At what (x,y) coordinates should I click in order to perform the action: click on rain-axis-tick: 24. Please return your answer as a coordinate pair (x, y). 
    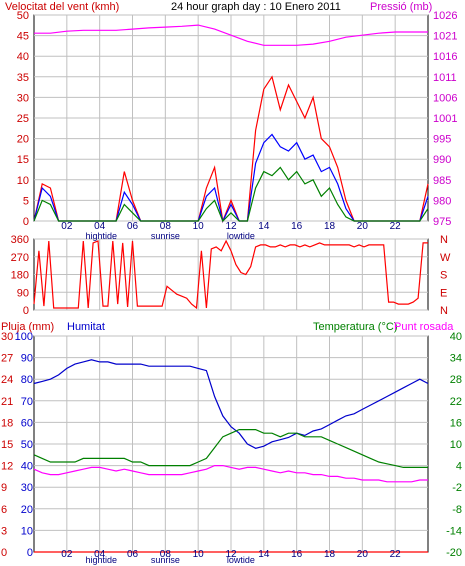
    Looking at the image, I should click on (7, 380).